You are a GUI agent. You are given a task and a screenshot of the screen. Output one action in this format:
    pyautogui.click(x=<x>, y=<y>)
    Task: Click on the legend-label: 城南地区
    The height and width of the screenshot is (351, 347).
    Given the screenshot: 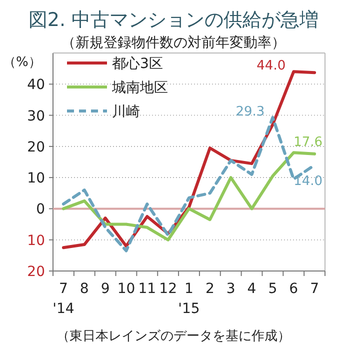 What is the action you would take?
    pyautogui.click(x=139, y=88)
    